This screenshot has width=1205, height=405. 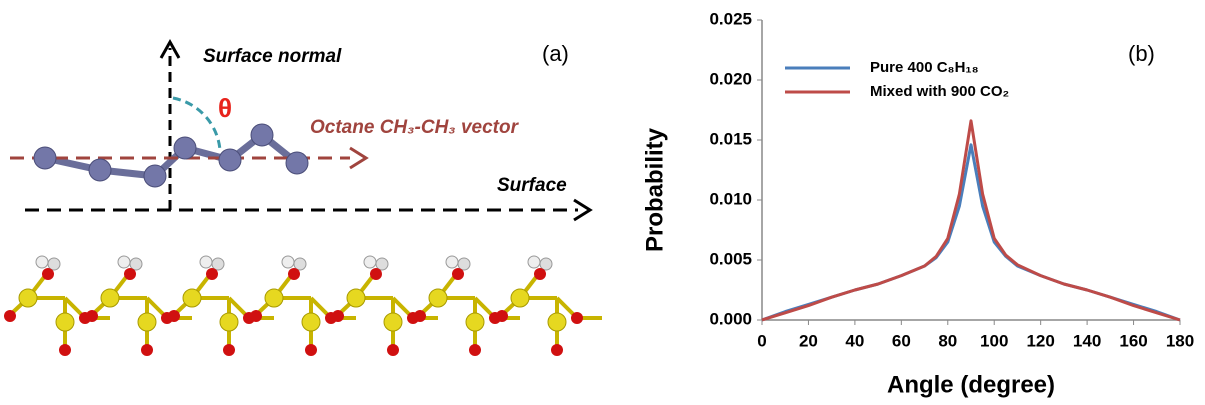 What do you see at coordinates (1180, 340) in the screenshot?
I see `x-tick-label: 180` at bounding box center [1180, 340].